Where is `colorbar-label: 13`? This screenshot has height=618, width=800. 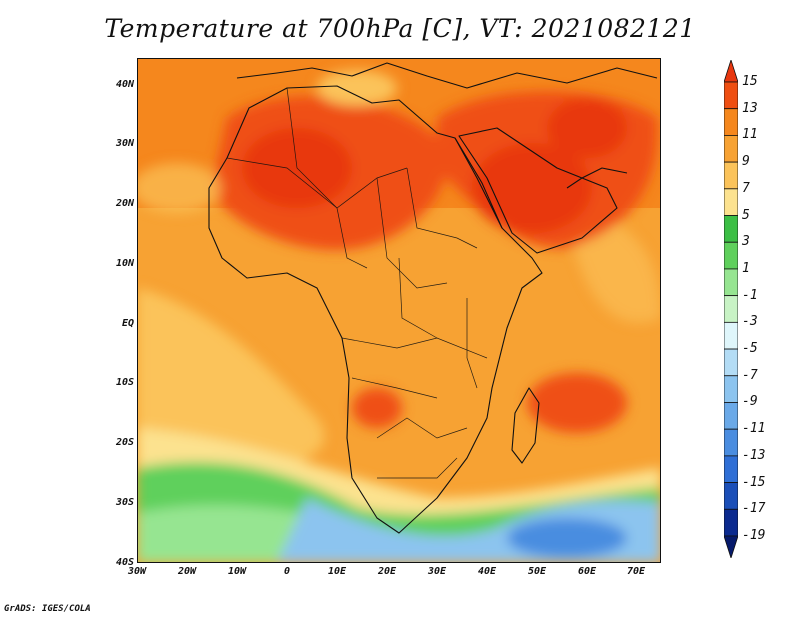 colorbar-label: 13 is located at coordinates (750, 108).